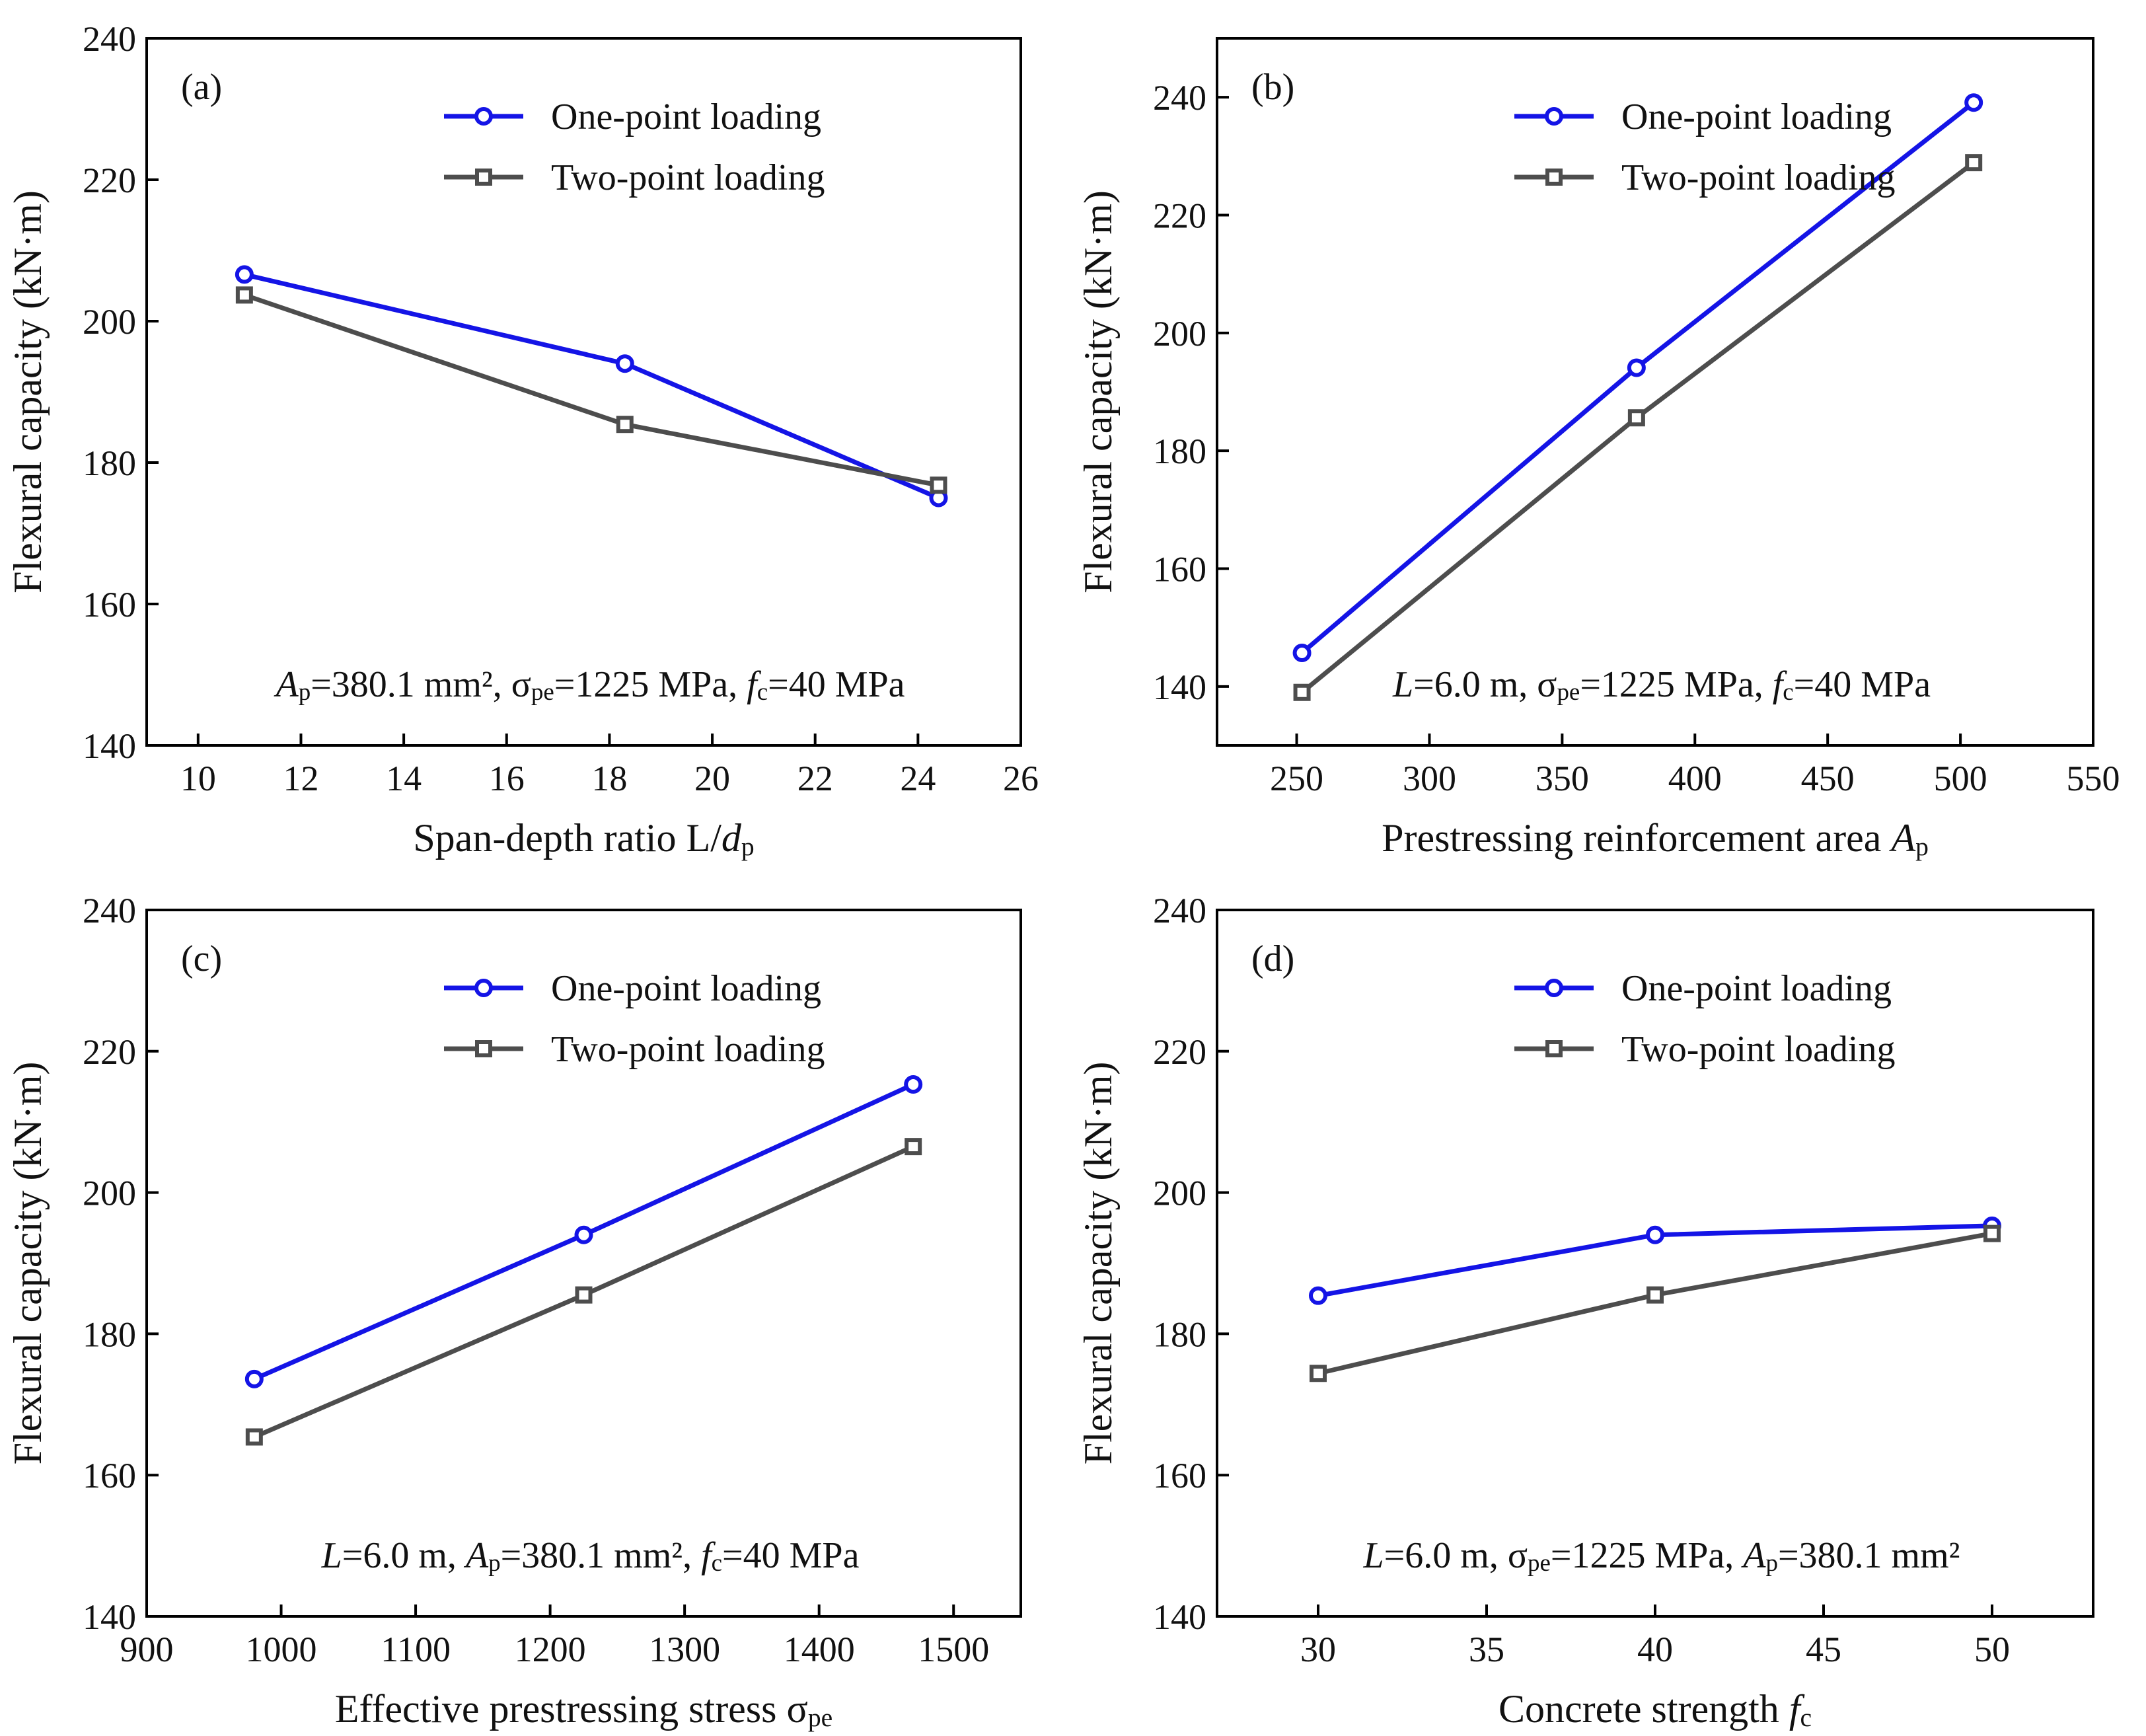  Describe the element at coordinates (589, 684) in the screenshot. I see `parameter-annotation: Ap=380.1 mm², σpe=1225 MPa, fc=40 MPa` at that location.